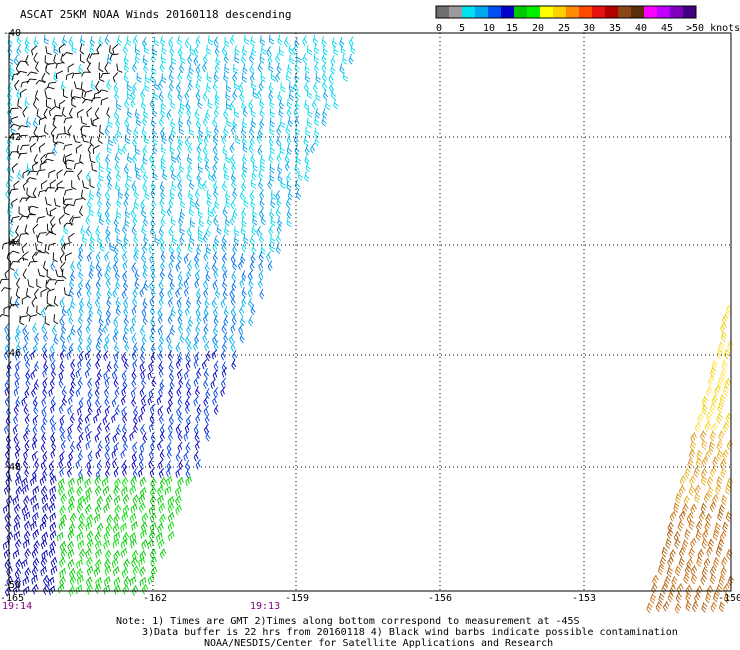 The width and height of the screenshot is (740, 650). What do you see at coordinates (512, 28) in the screenshot?
I see `scale-label: 15` at bounding box center [512, 28].